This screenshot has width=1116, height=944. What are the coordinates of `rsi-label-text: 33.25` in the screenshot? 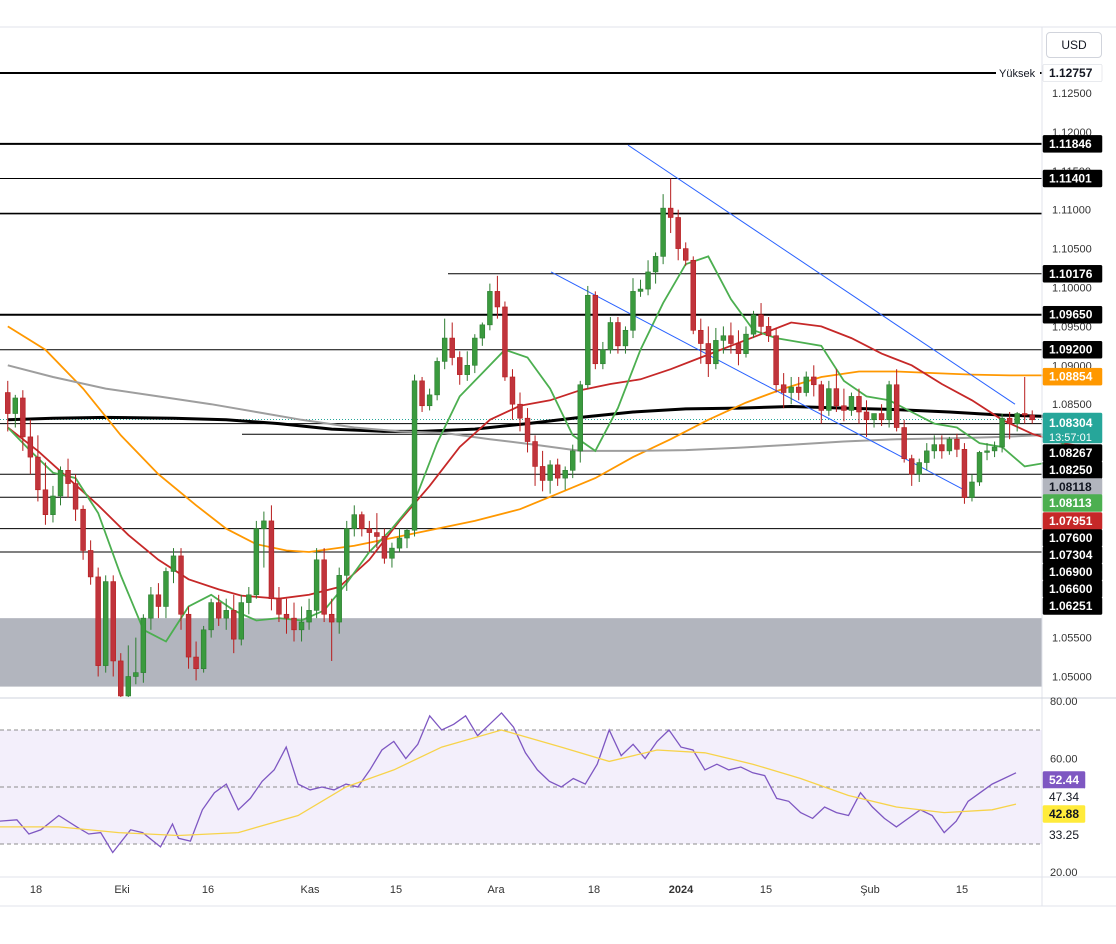 It's located at (1064, 835).